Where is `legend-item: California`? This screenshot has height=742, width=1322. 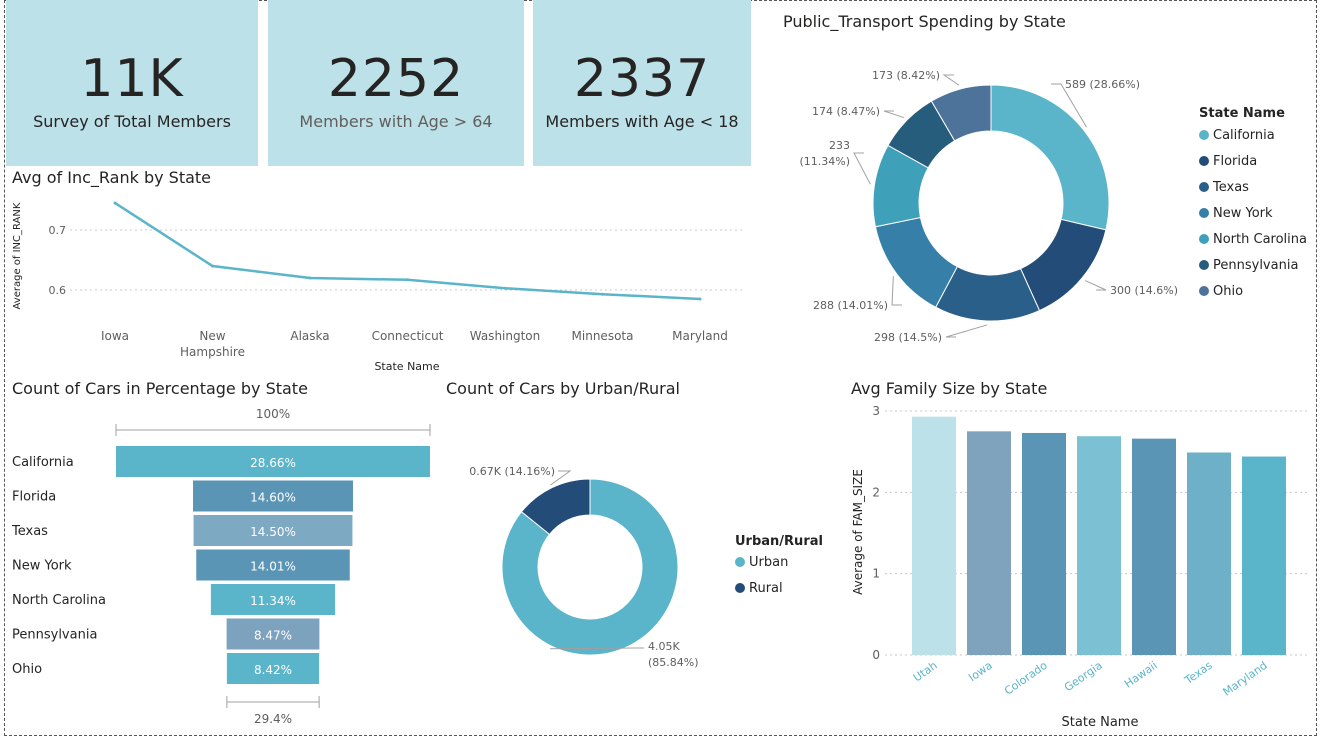
legend-item: California is located at coordinates (1237, 135).